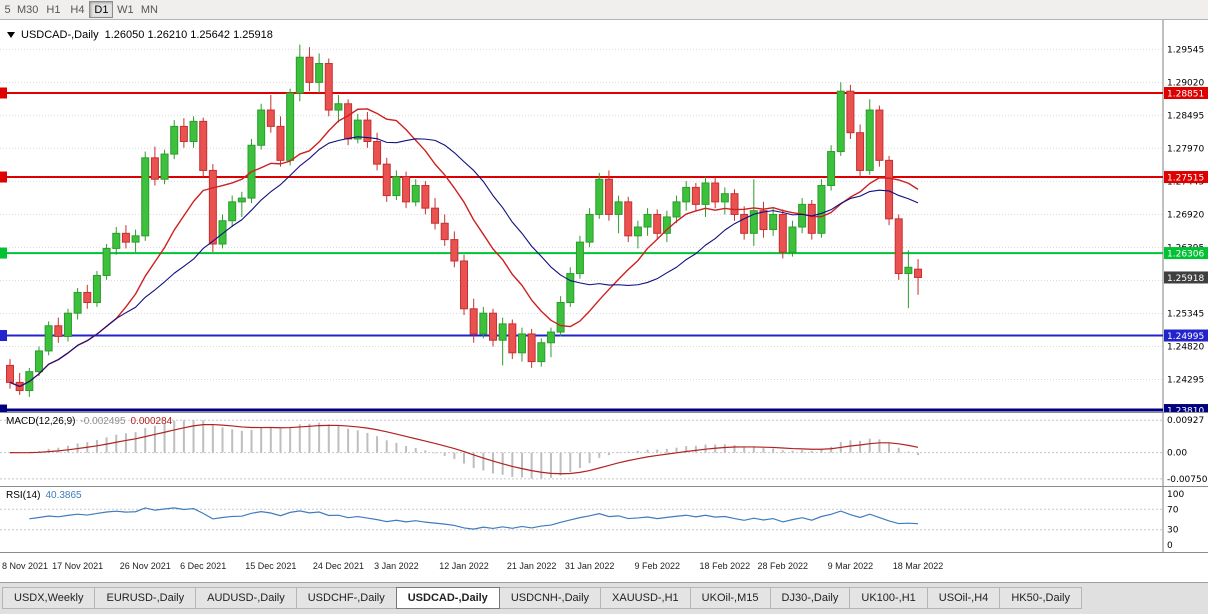 Image resolution: width=1208 pixels, height=614 pixels. What do you see at coordinates (145, 598) in the screenshot?
I see `chart-tab-eurusd-daily: EURUSD-,Daily` at bounding box center [145, 598].